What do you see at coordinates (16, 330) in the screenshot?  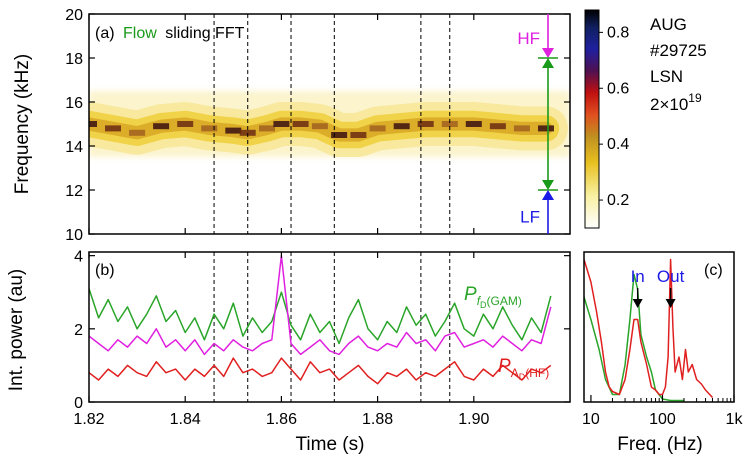 I see `panel-b-ylabel: Int. power (au)` at bounding box center [16, 330].